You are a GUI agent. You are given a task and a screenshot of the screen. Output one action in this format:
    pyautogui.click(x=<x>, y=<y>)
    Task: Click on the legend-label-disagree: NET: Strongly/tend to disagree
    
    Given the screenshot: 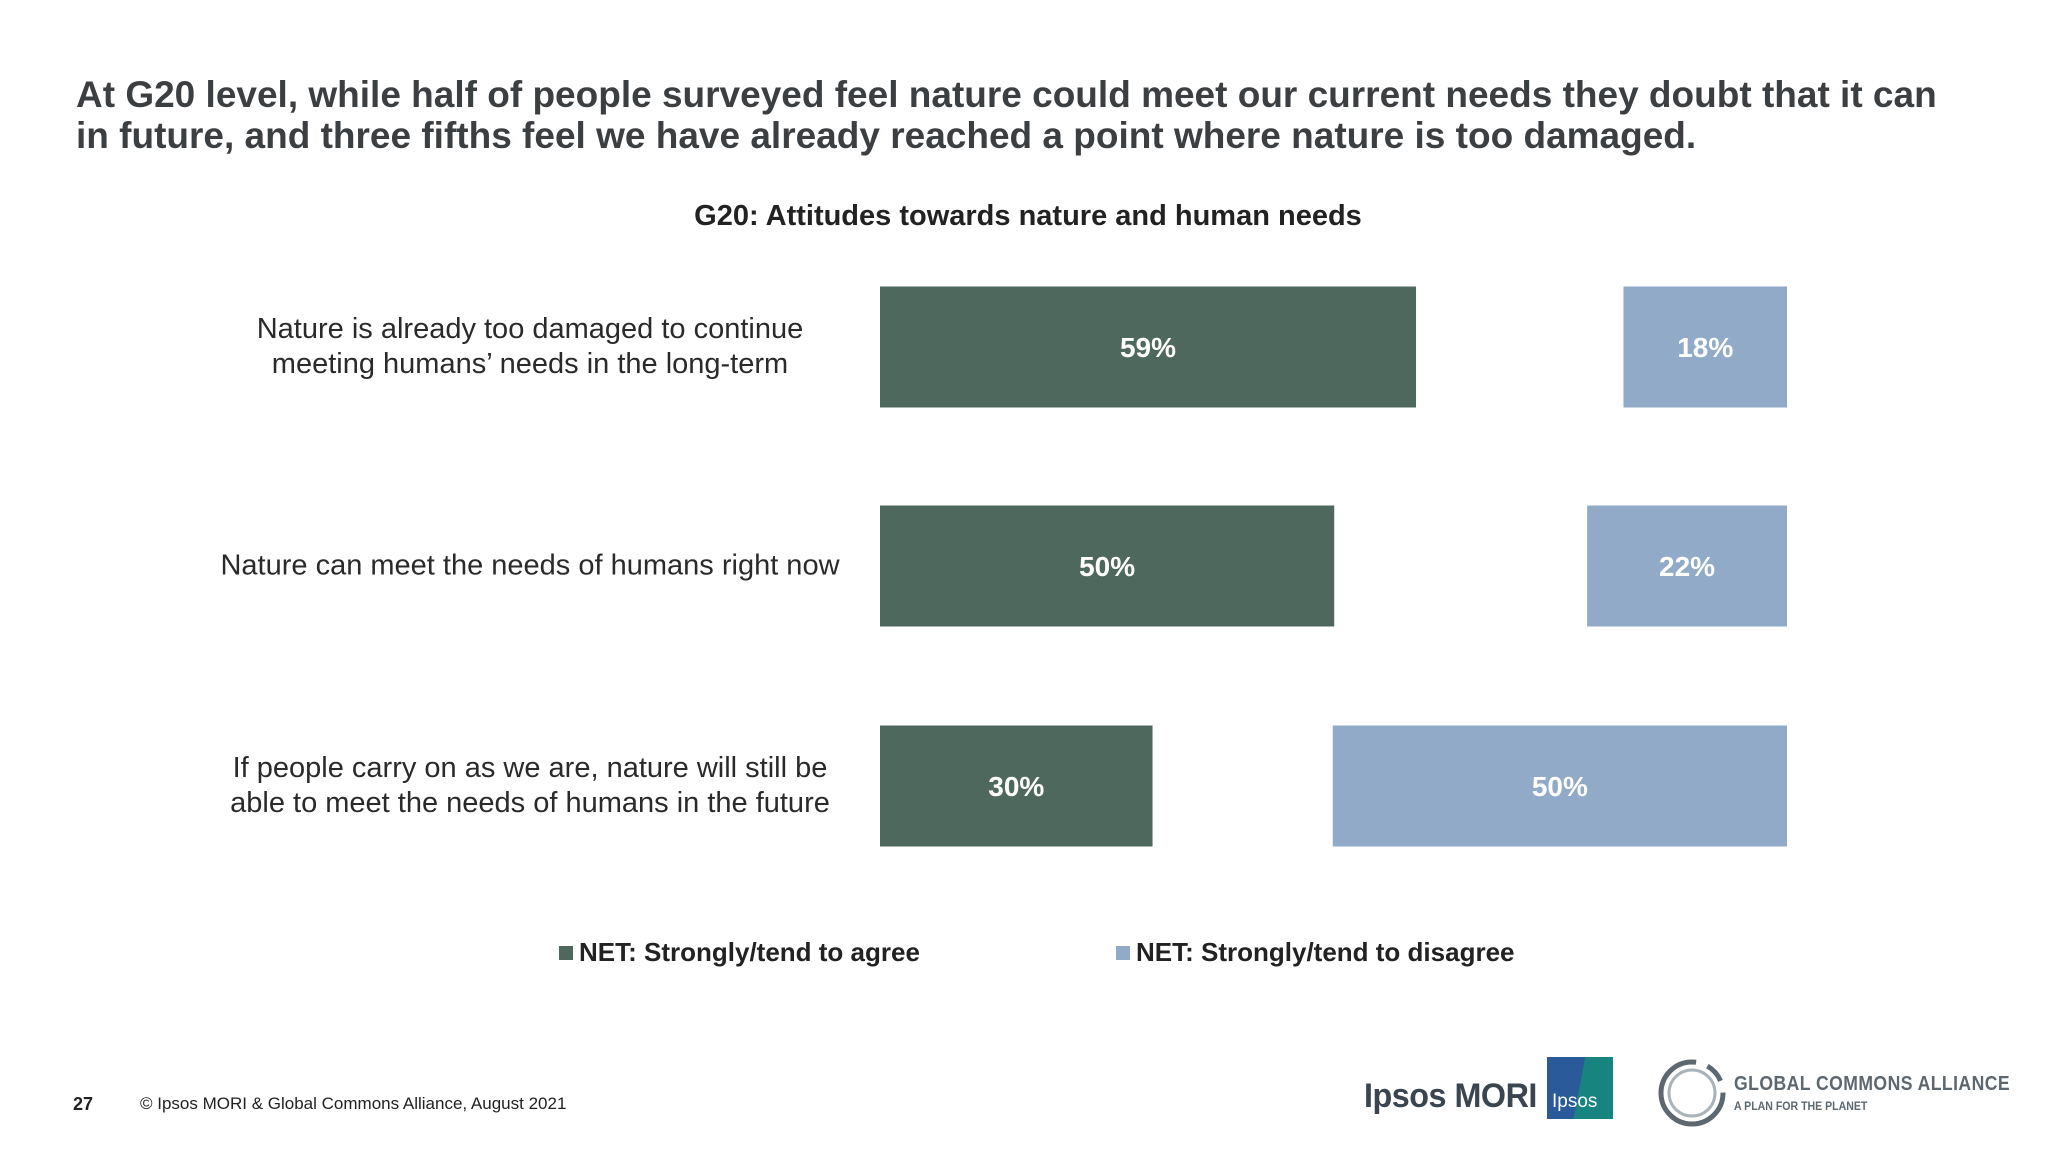 What is the action you would take?
    pyautogui.click(x=1325, y=952)
    